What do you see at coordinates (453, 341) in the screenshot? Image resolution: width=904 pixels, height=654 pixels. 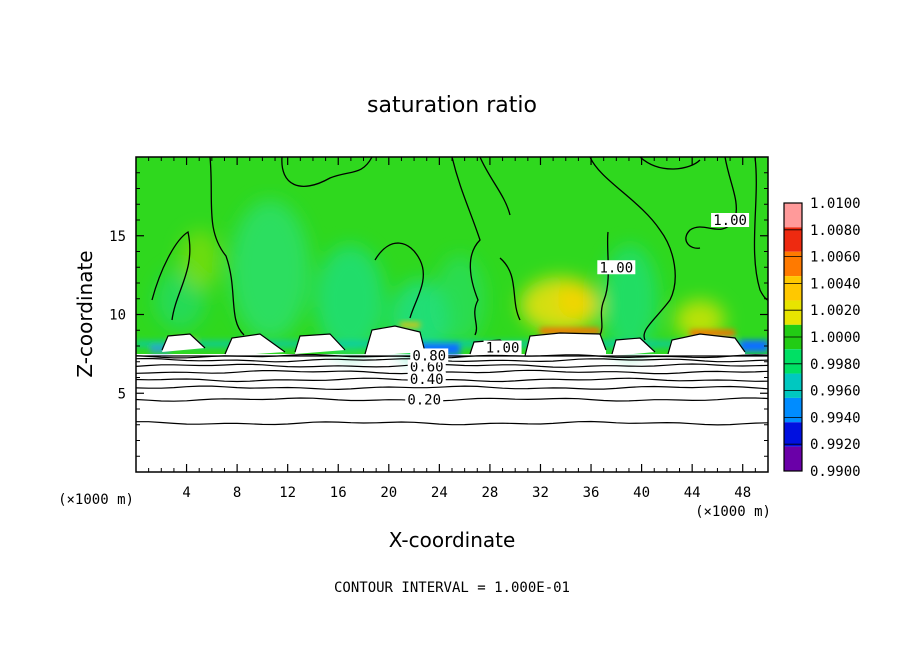 I see `clear-patches` at bounding box center [453, 341].